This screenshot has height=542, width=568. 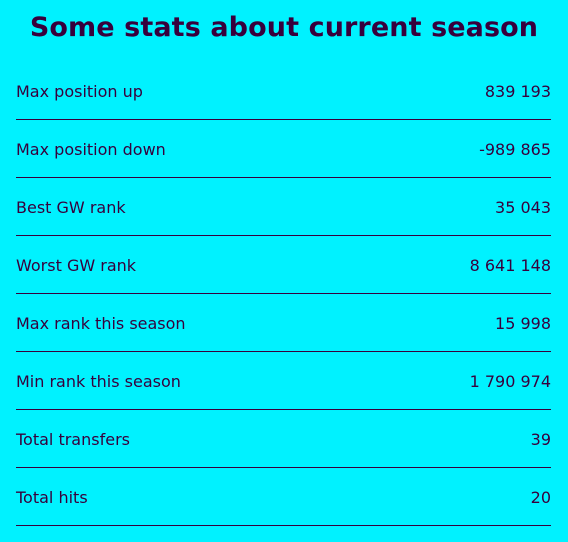 I want to click on stat-value: 8 641 148, so click(x=510, y=265).